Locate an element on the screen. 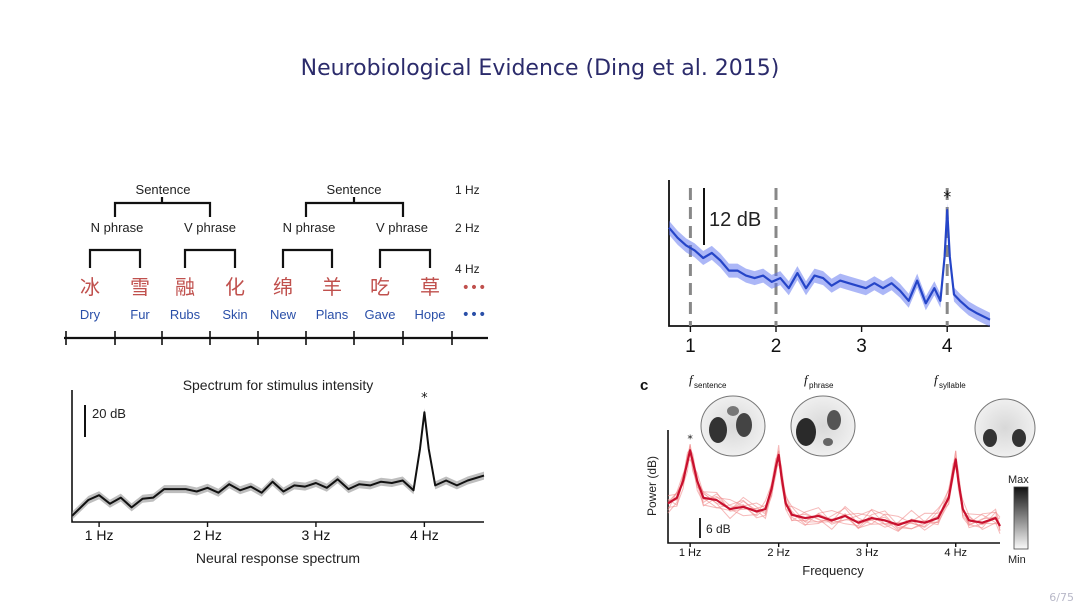 Image resolution: width=1080 pixels, height=608 pixels. english-word-1: Fur is located at coordinates (140, 314).